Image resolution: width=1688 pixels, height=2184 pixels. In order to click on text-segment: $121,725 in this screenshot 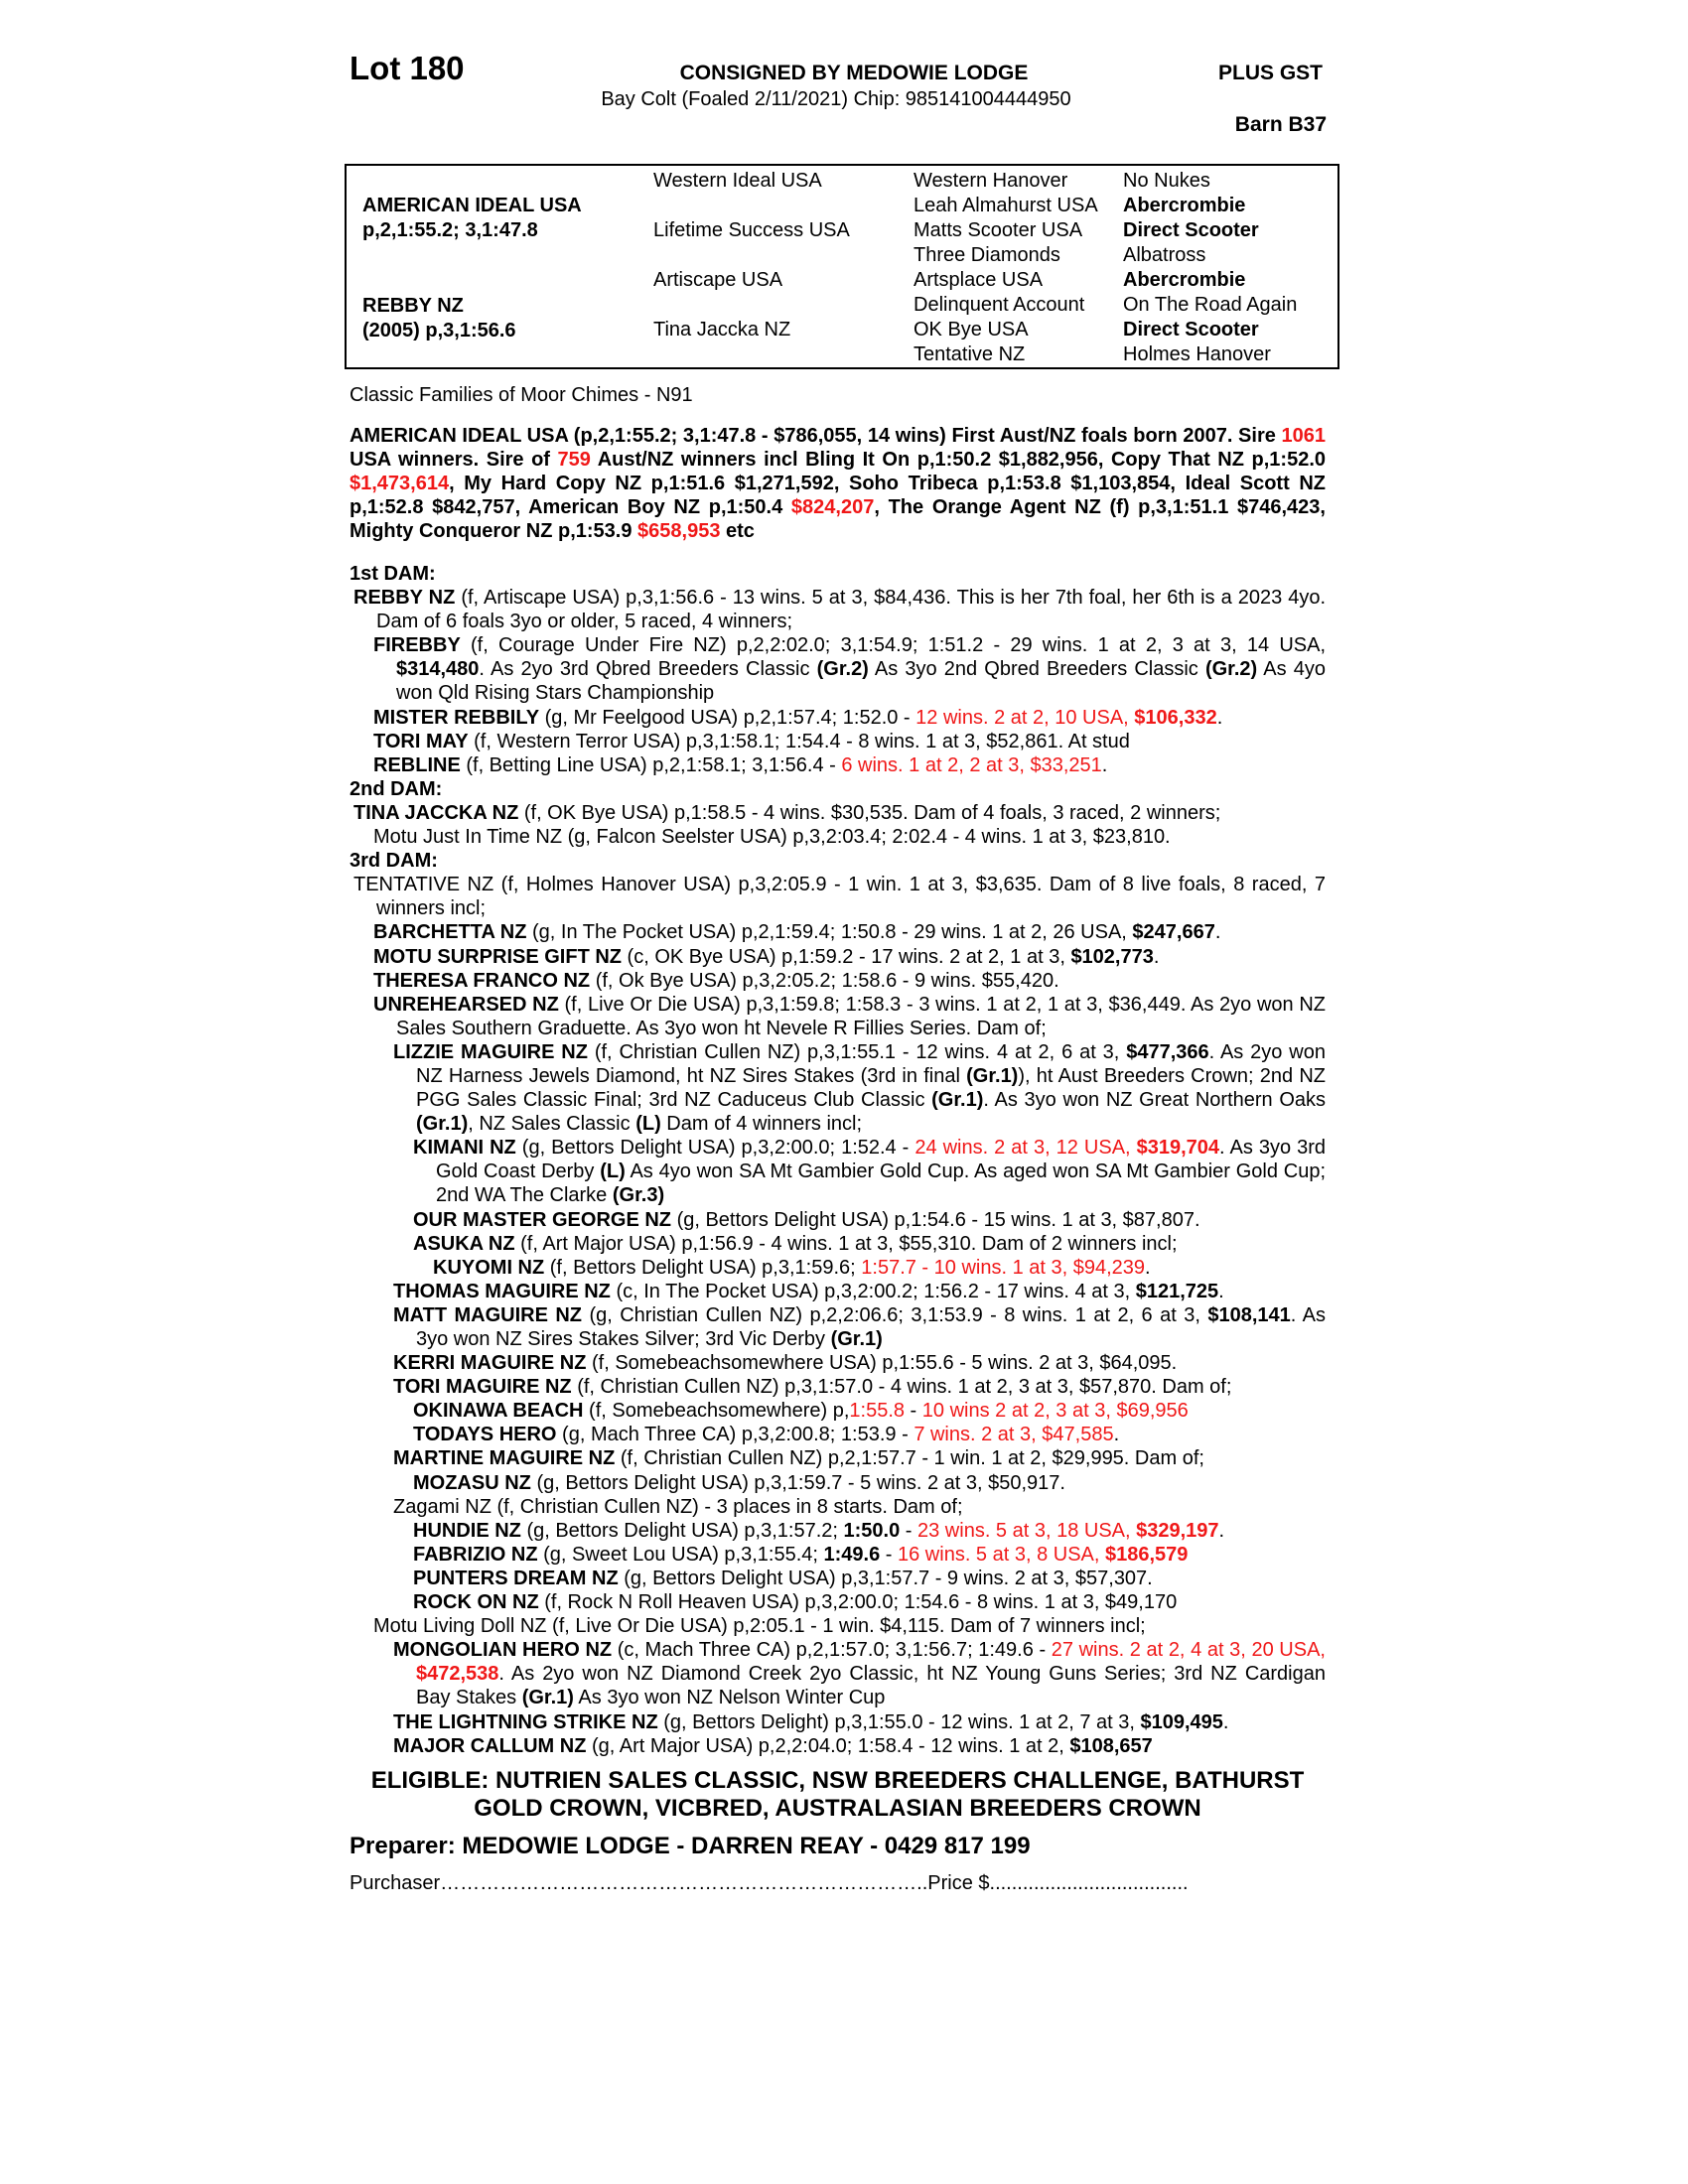, I will do `click(1177, 1291)`.